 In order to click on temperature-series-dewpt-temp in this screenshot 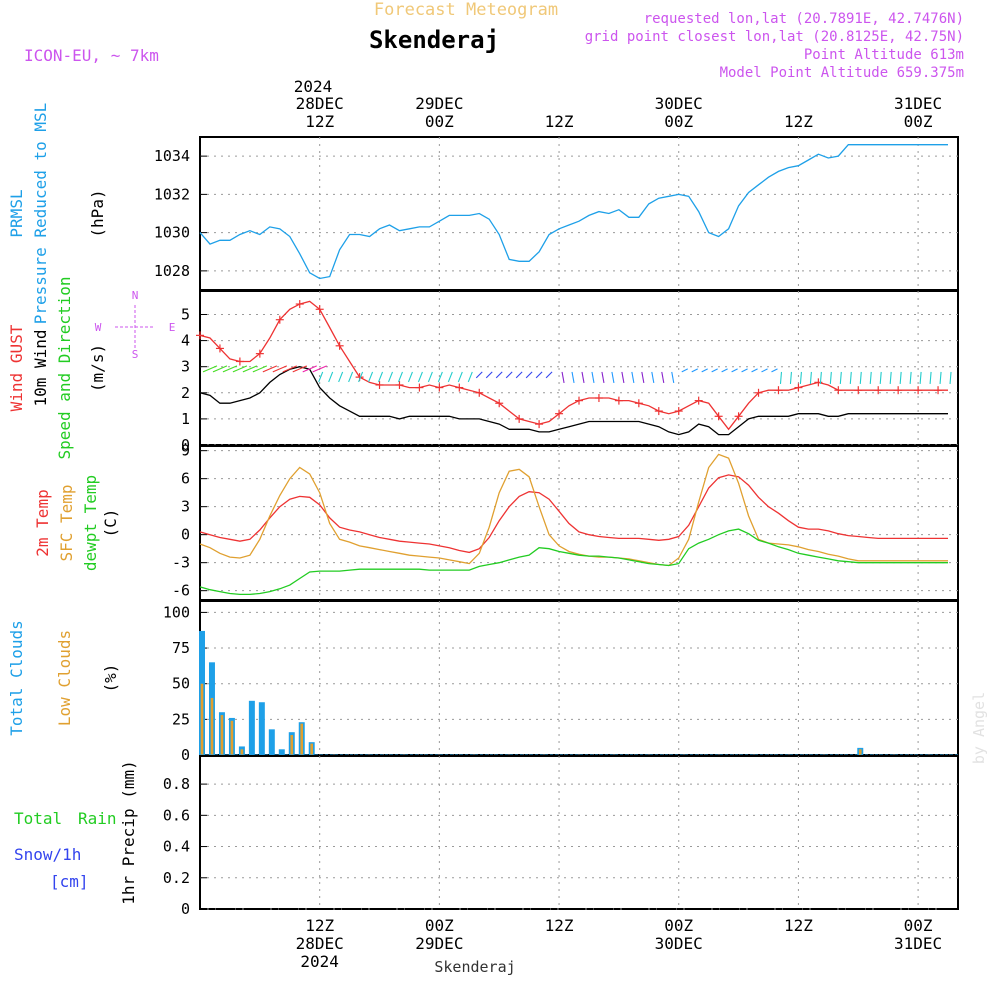, I will do `click(573, 562)`.